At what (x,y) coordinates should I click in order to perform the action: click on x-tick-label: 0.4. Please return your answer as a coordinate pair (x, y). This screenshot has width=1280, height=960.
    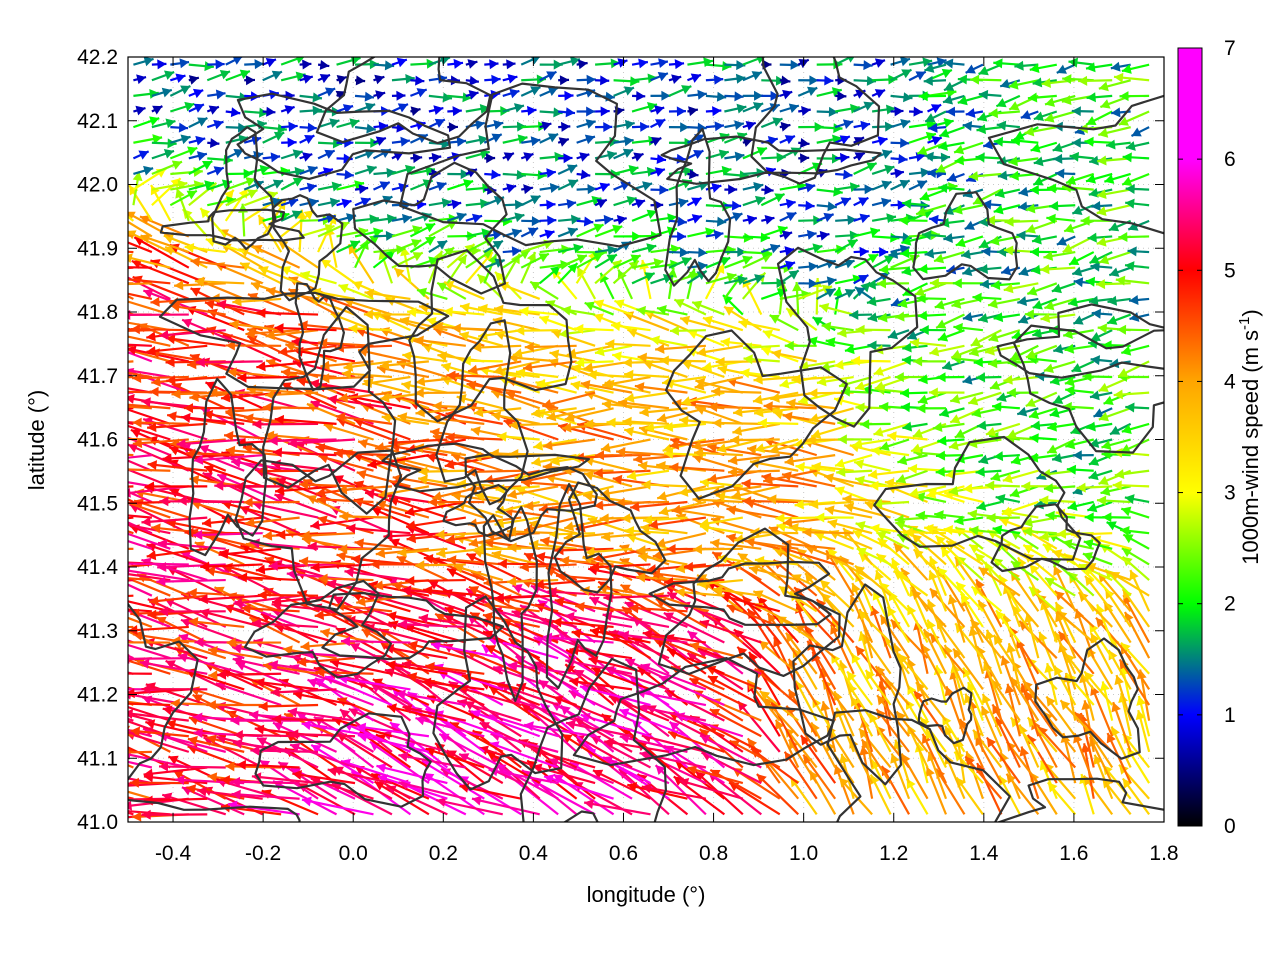
    Looking at the image, I should click on (534, 853).